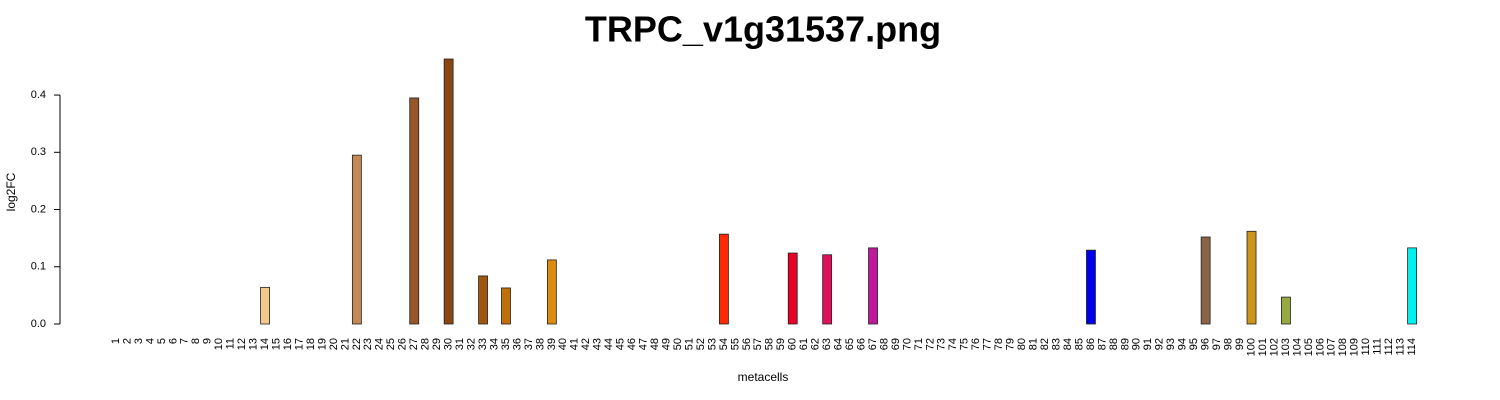 The height and width of the screenshot is (400, 1500). I want to click on y-tick-label: 0.4, so click(38, 95).